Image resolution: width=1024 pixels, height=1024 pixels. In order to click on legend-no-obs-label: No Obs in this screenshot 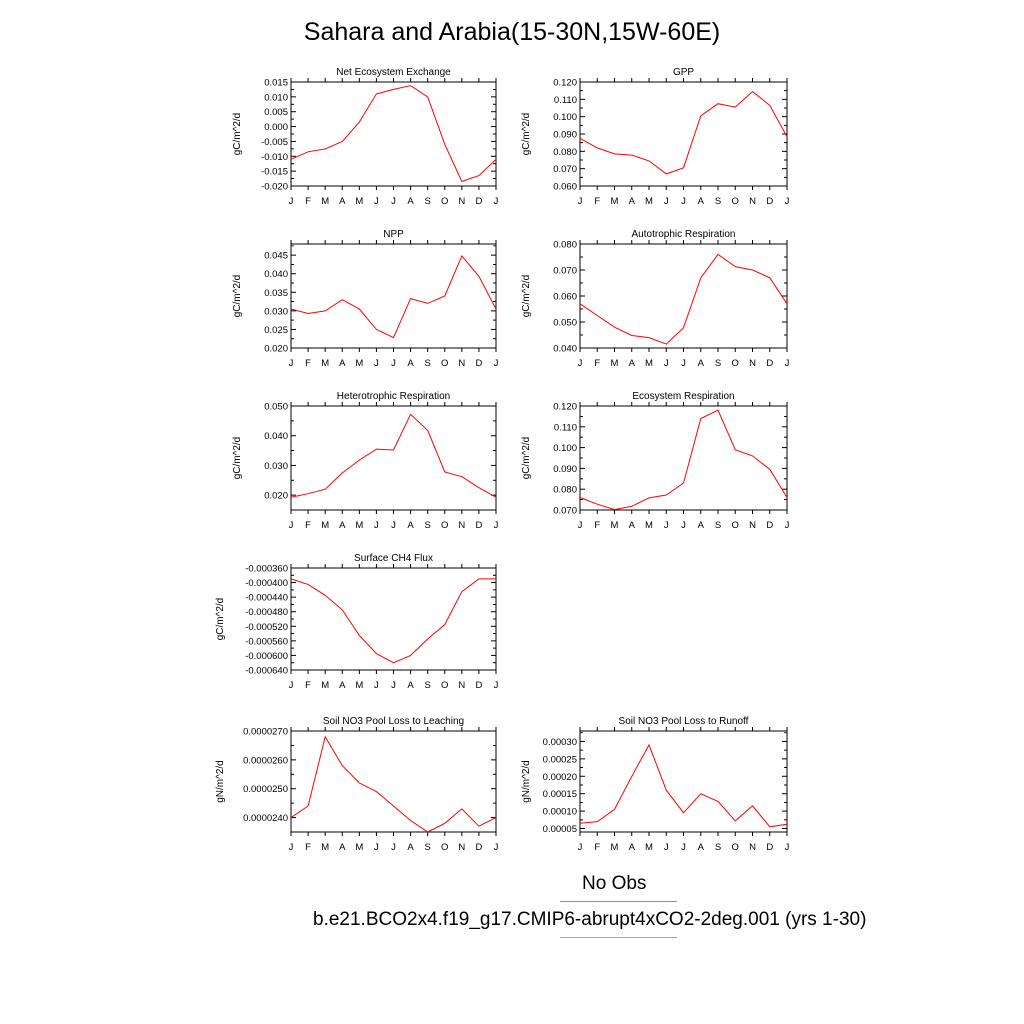, I will do `click(614, 883)`.